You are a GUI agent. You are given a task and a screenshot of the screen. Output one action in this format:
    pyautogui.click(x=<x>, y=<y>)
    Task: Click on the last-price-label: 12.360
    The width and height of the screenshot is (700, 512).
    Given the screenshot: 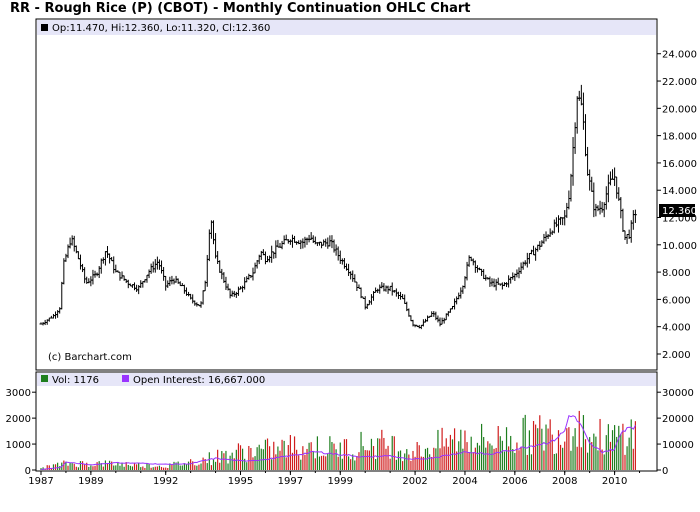 What is the action you would take?
    pyautogui.click(x=679, y=211)
    